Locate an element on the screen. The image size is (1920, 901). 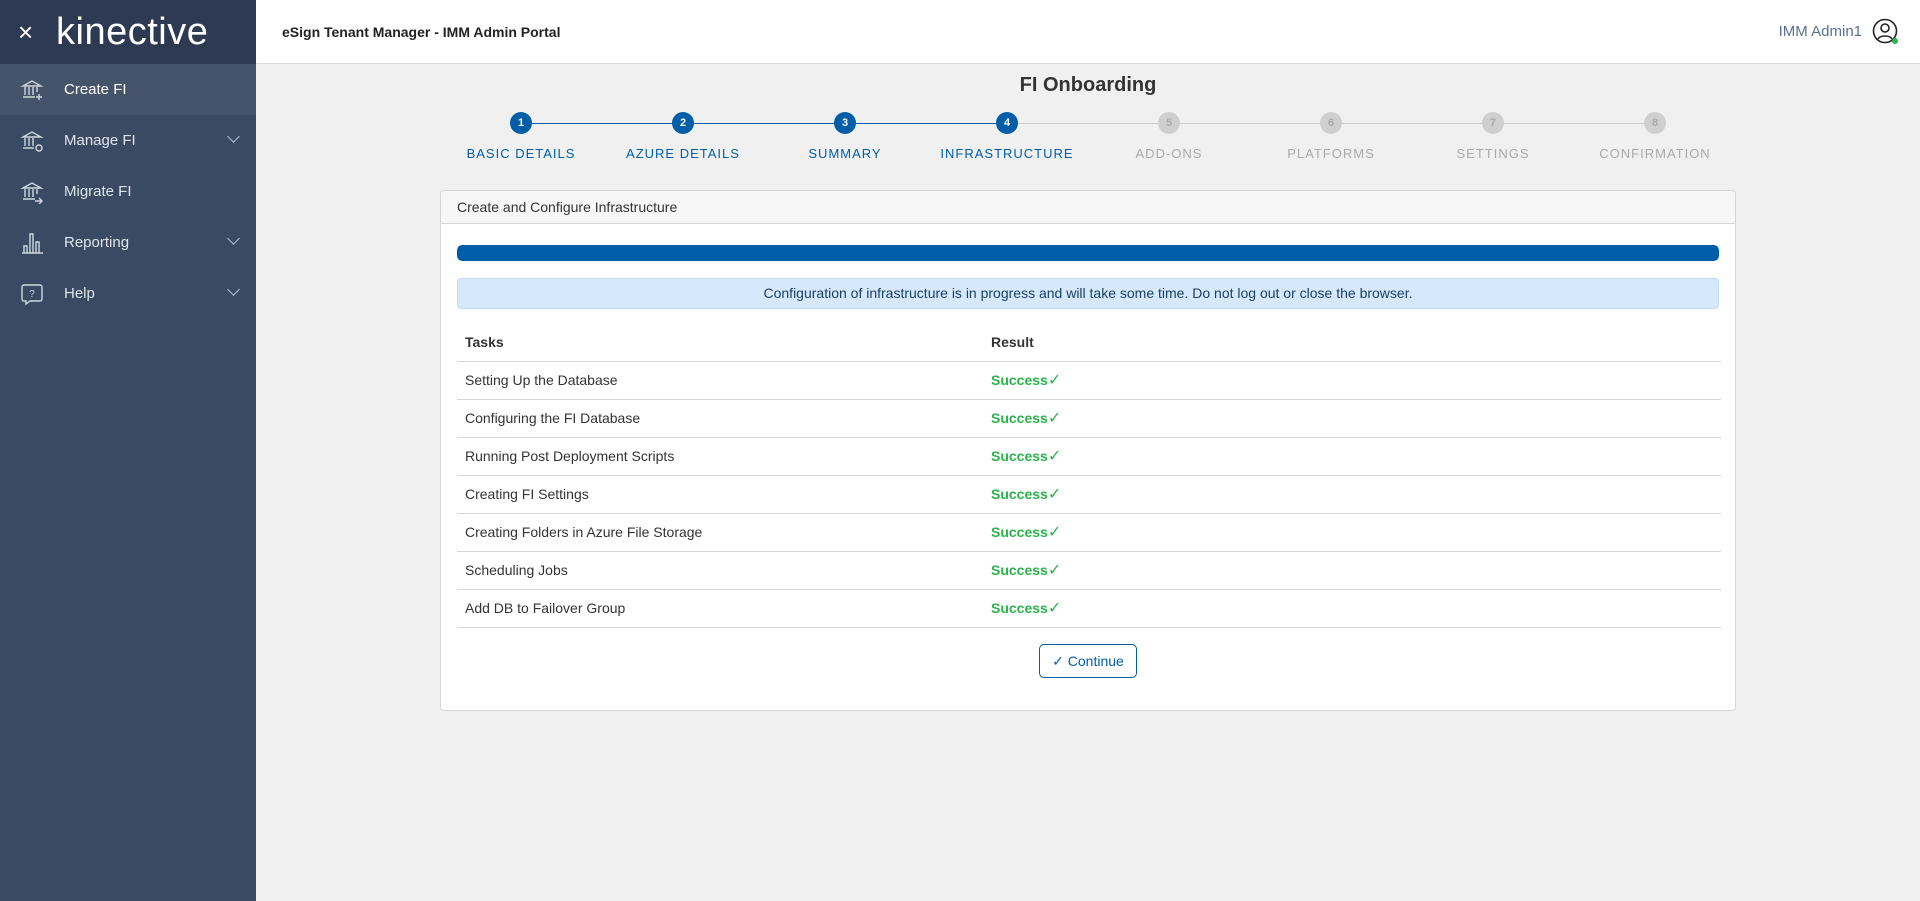
step-label: AZURE DETAILS is located at coordinates (683, 153).